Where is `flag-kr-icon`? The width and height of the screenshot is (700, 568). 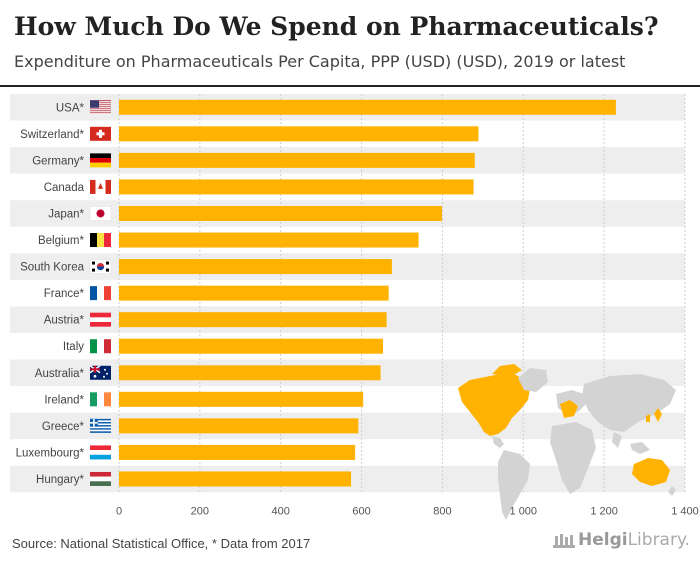
flag-kr-icon is located at coordinates (100, 266).